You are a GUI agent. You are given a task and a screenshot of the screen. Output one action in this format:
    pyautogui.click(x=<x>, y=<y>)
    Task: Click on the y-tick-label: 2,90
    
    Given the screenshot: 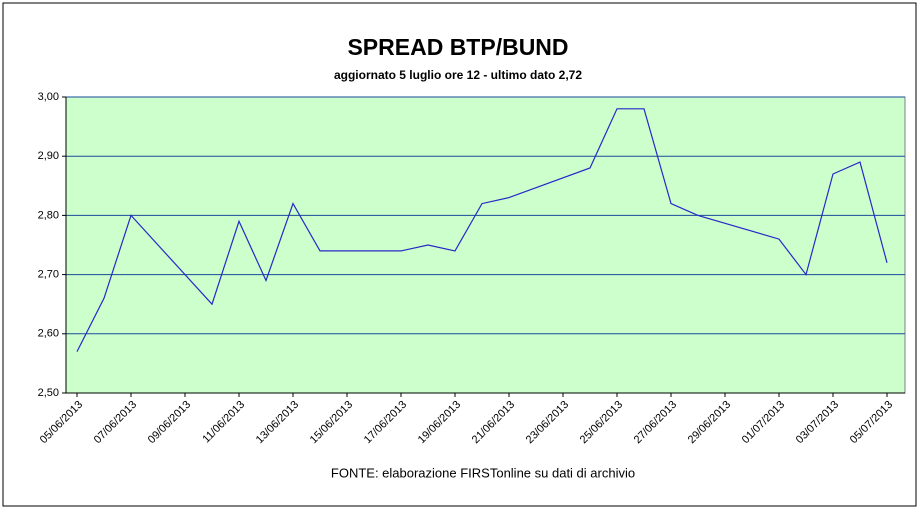 What is the action you would take?
    pyautogui.click(x=48, y=156)
    